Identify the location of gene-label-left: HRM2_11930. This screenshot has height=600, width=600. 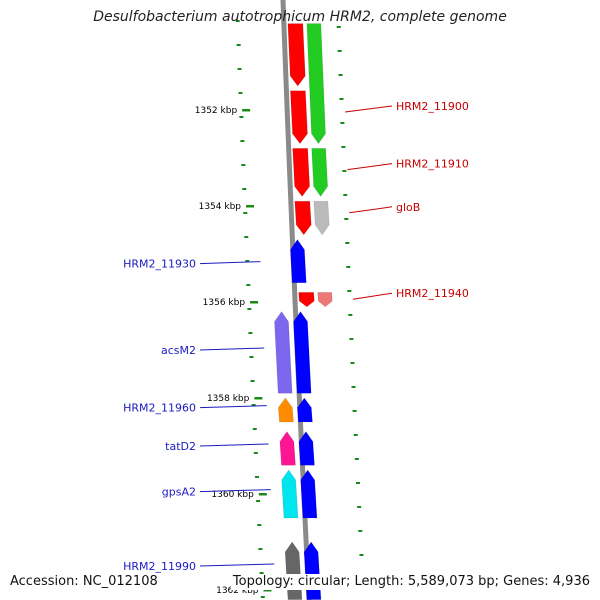
(159, 264).